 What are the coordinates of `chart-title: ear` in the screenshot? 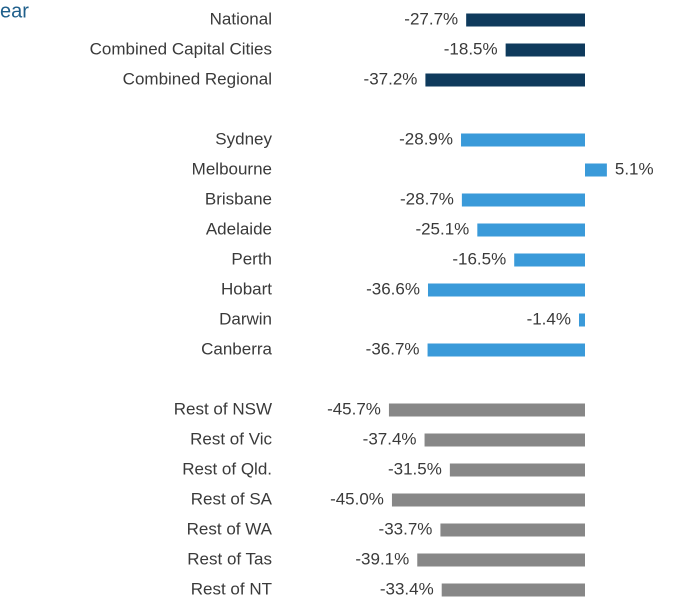 It's located at (14, 11).